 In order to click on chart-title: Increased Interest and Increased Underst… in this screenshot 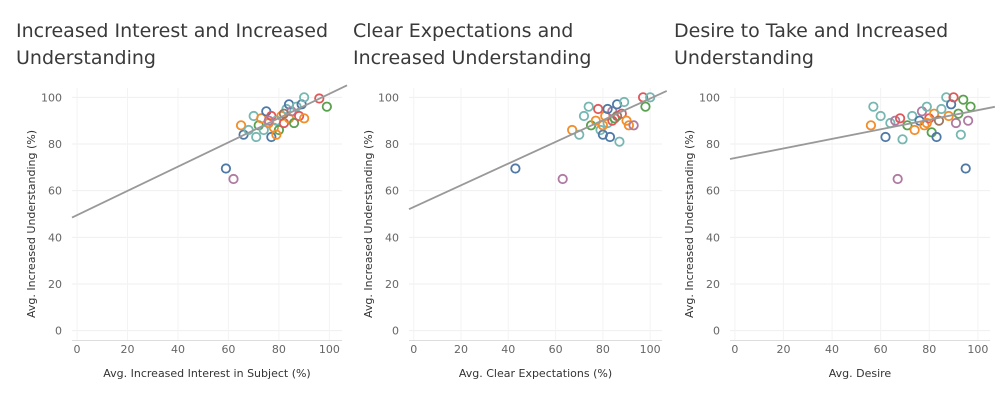, I will do `click(172, 44)`.